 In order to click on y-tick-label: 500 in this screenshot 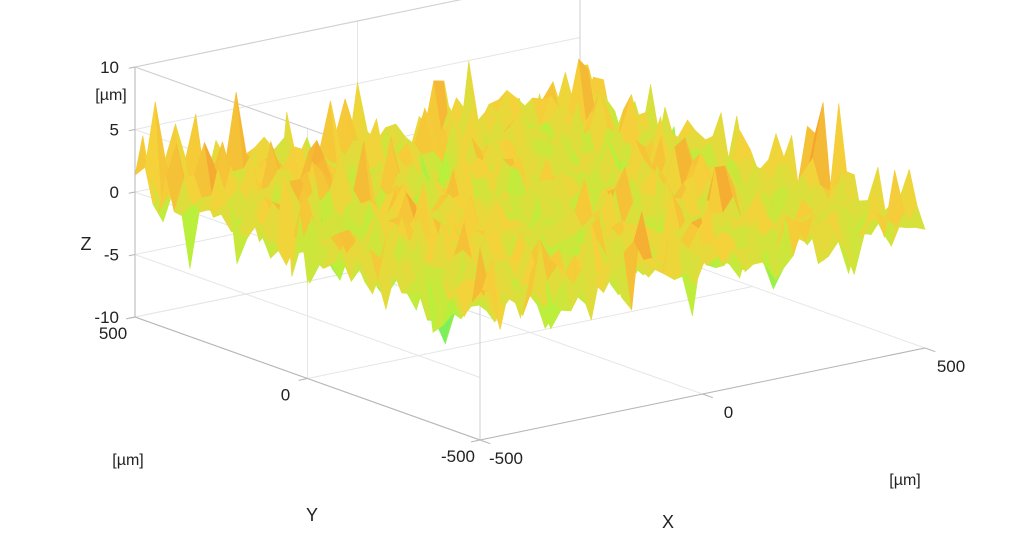, I will do `click(113, 333)`.